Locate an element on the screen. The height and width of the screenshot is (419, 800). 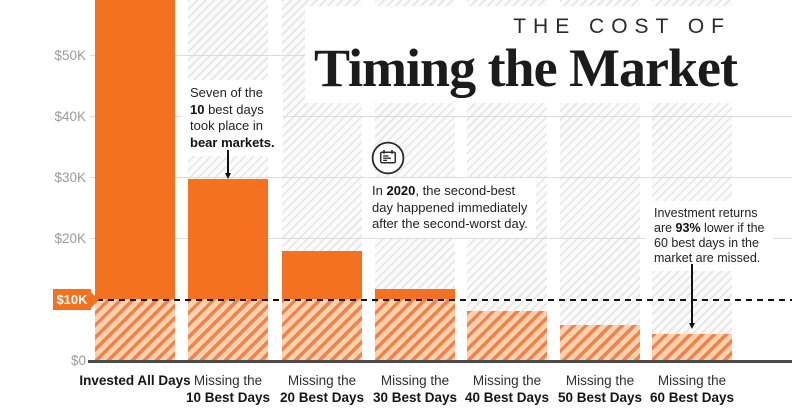
x-label-1: Missing the 10 Best Days is located at coordinates (228, 389).